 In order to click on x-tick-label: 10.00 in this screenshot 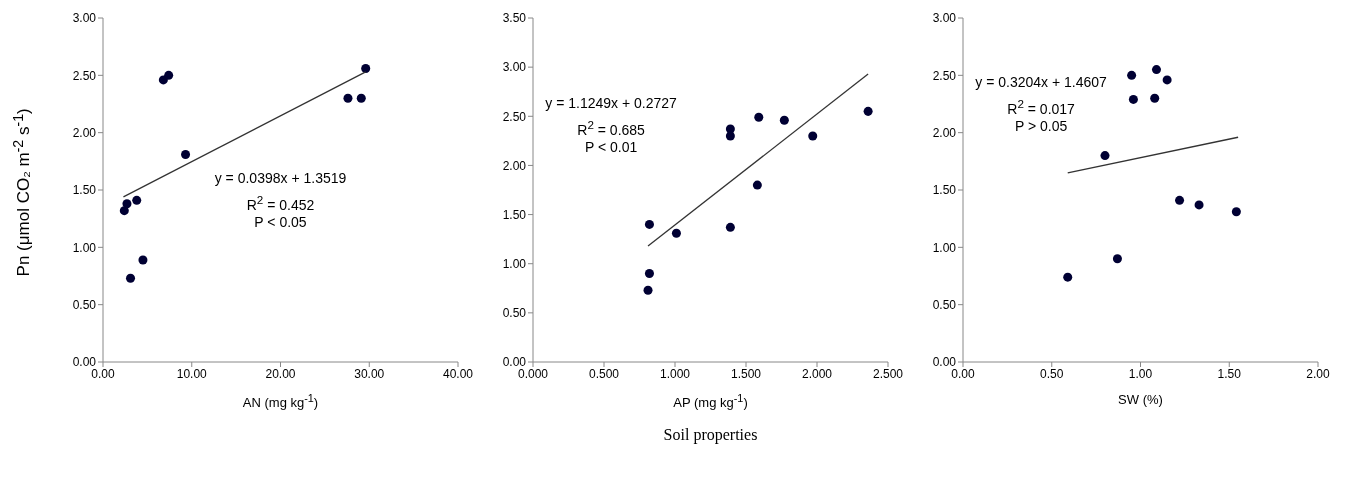, I will do `click(192, 373)`.